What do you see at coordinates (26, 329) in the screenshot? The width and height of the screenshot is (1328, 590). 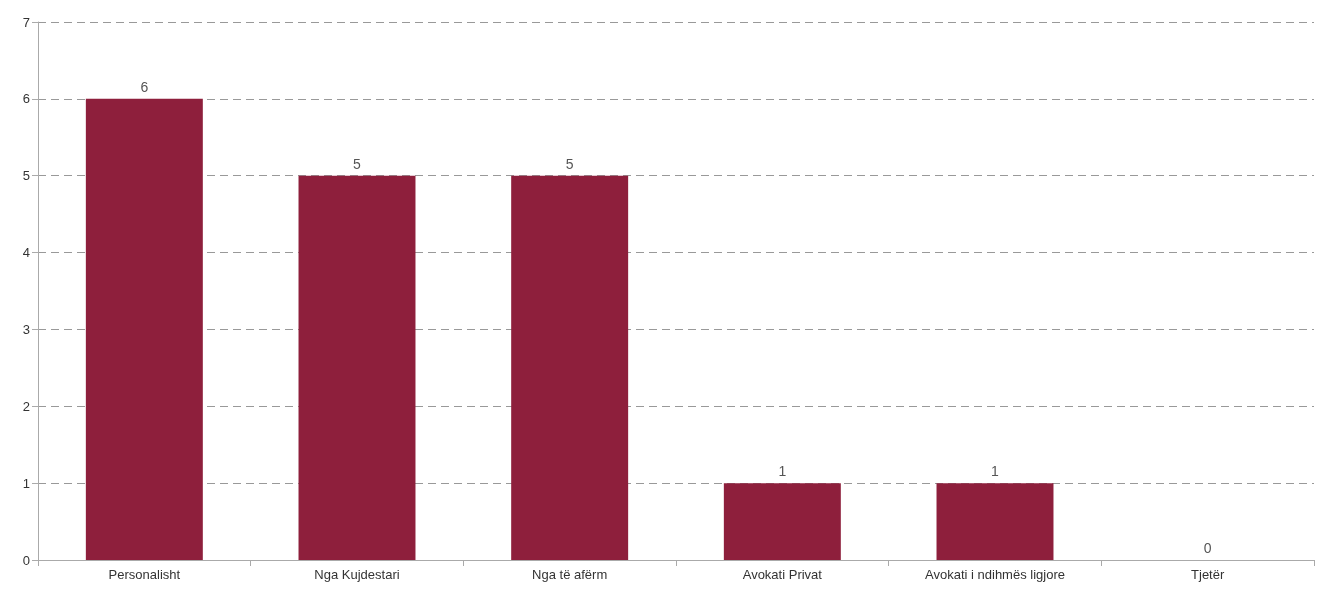 I see `y-tick-label: 3` at bounding box center [26, 329].